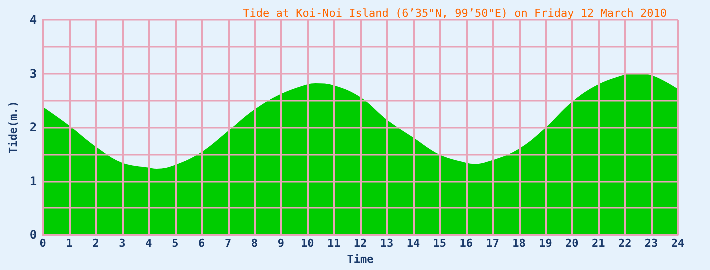 The height and width of the screenshot is (270, 710). I want to click on x-tick-label: 6, so click(202, 243).